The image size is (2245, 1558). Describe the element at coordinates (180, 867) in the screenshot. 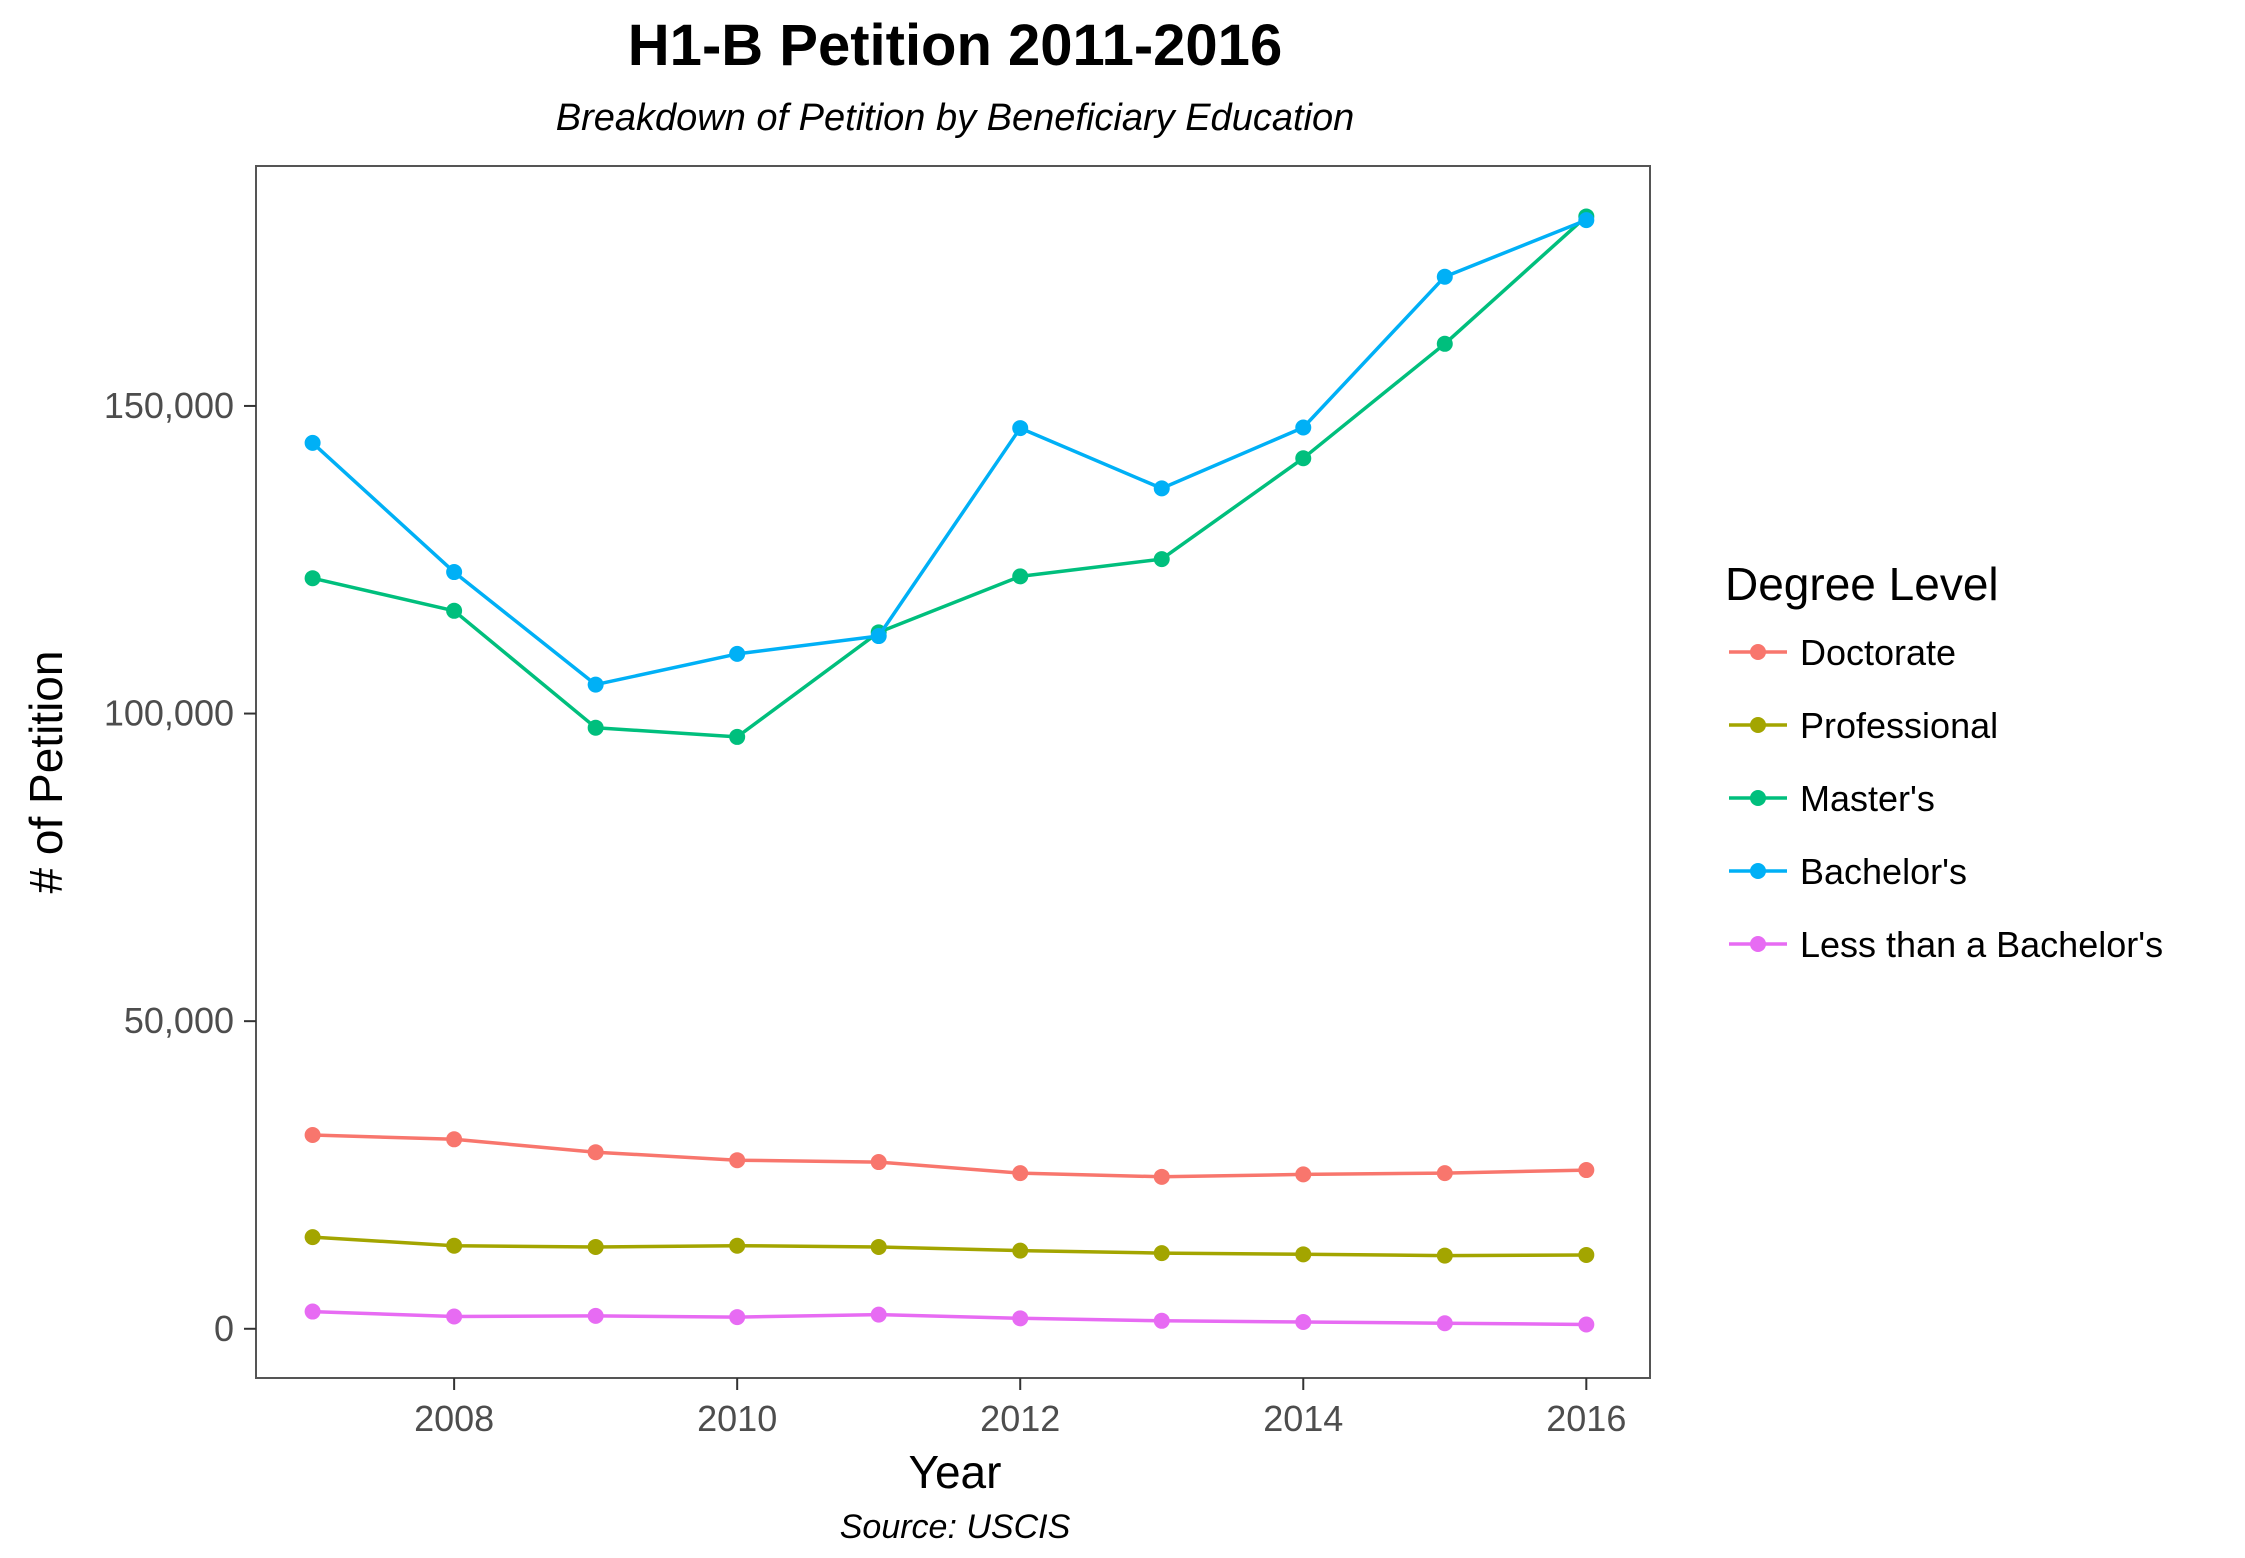

I see `y-axis: 0 50,000 100,000 150,000` at that location.